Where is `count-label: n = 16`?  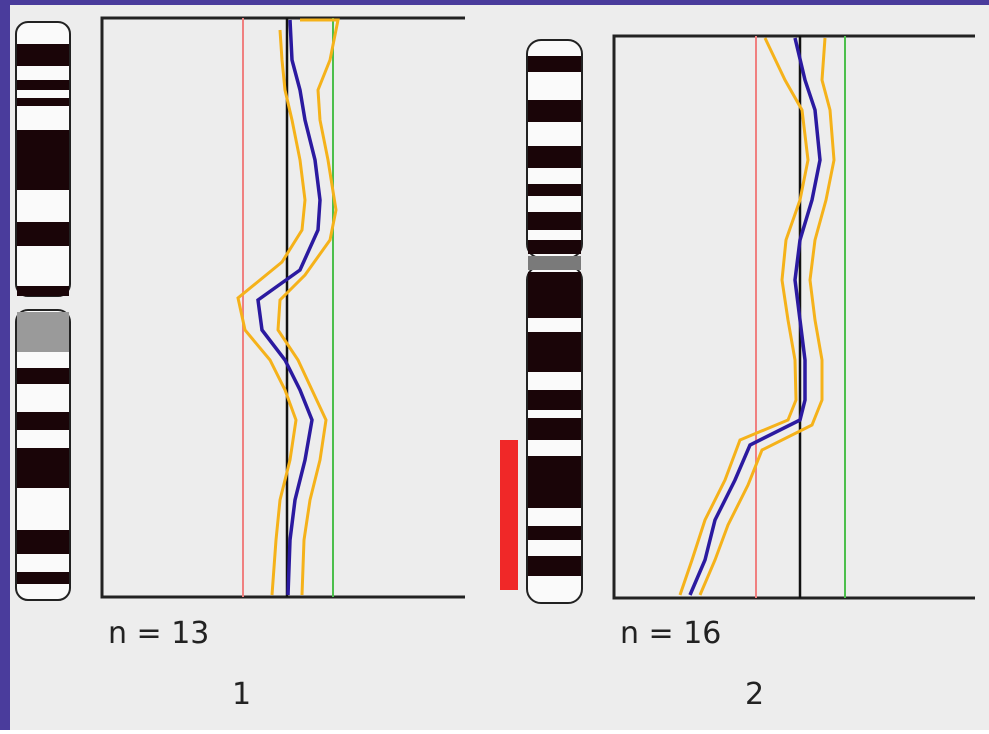
count-label: n = 16 is located at coordinates (670, 633).